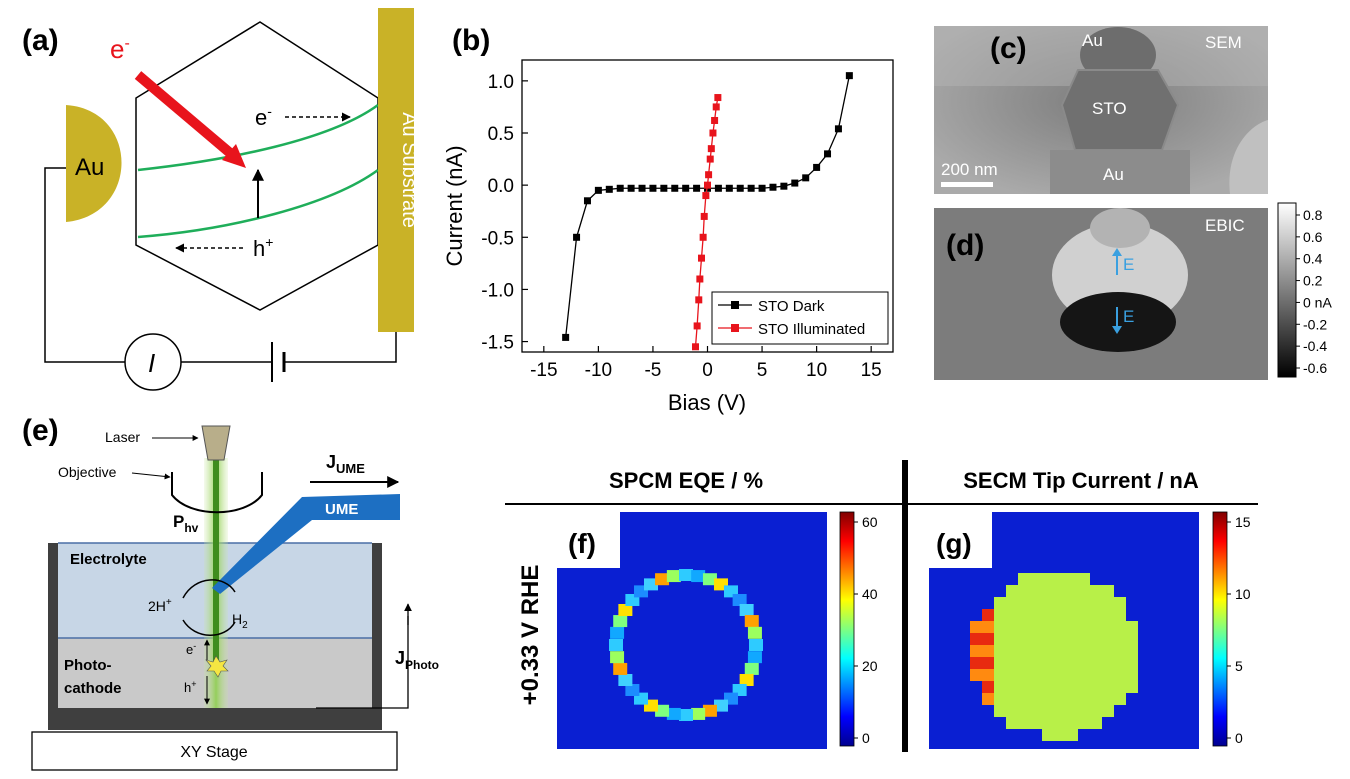 Image resolution: width=1350 pixels, height=779 pixels. What do you see at coordinates (1220, 629) in the screenshot?
I see `colorbar-g` at bounding box center [1220, 629].